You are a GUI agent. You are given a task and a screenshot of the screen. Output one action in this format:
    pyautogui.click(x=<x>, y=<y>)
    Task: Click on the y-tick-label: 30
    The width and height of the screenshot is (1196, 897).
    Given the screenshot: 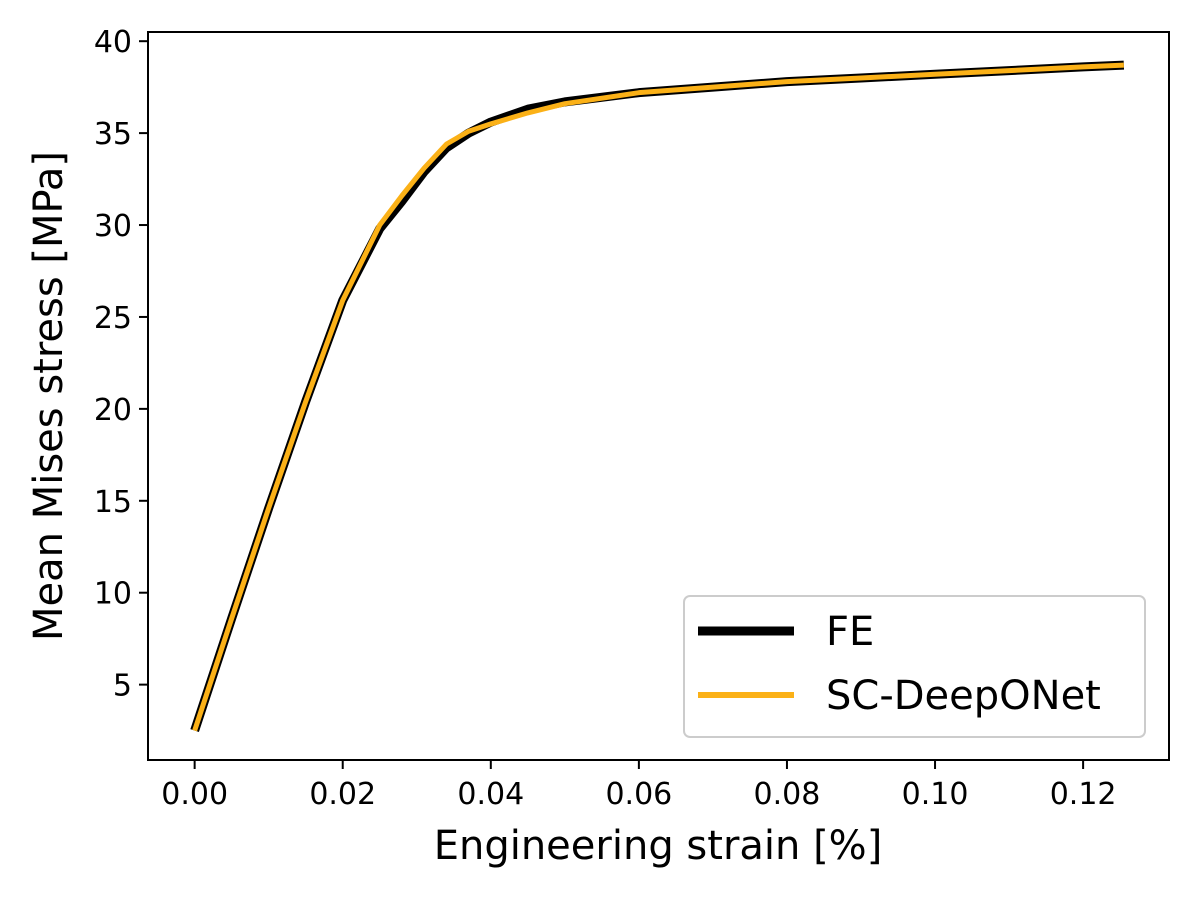 What is the action you would take?
    pyautogui.click(x=113, y=226)
    